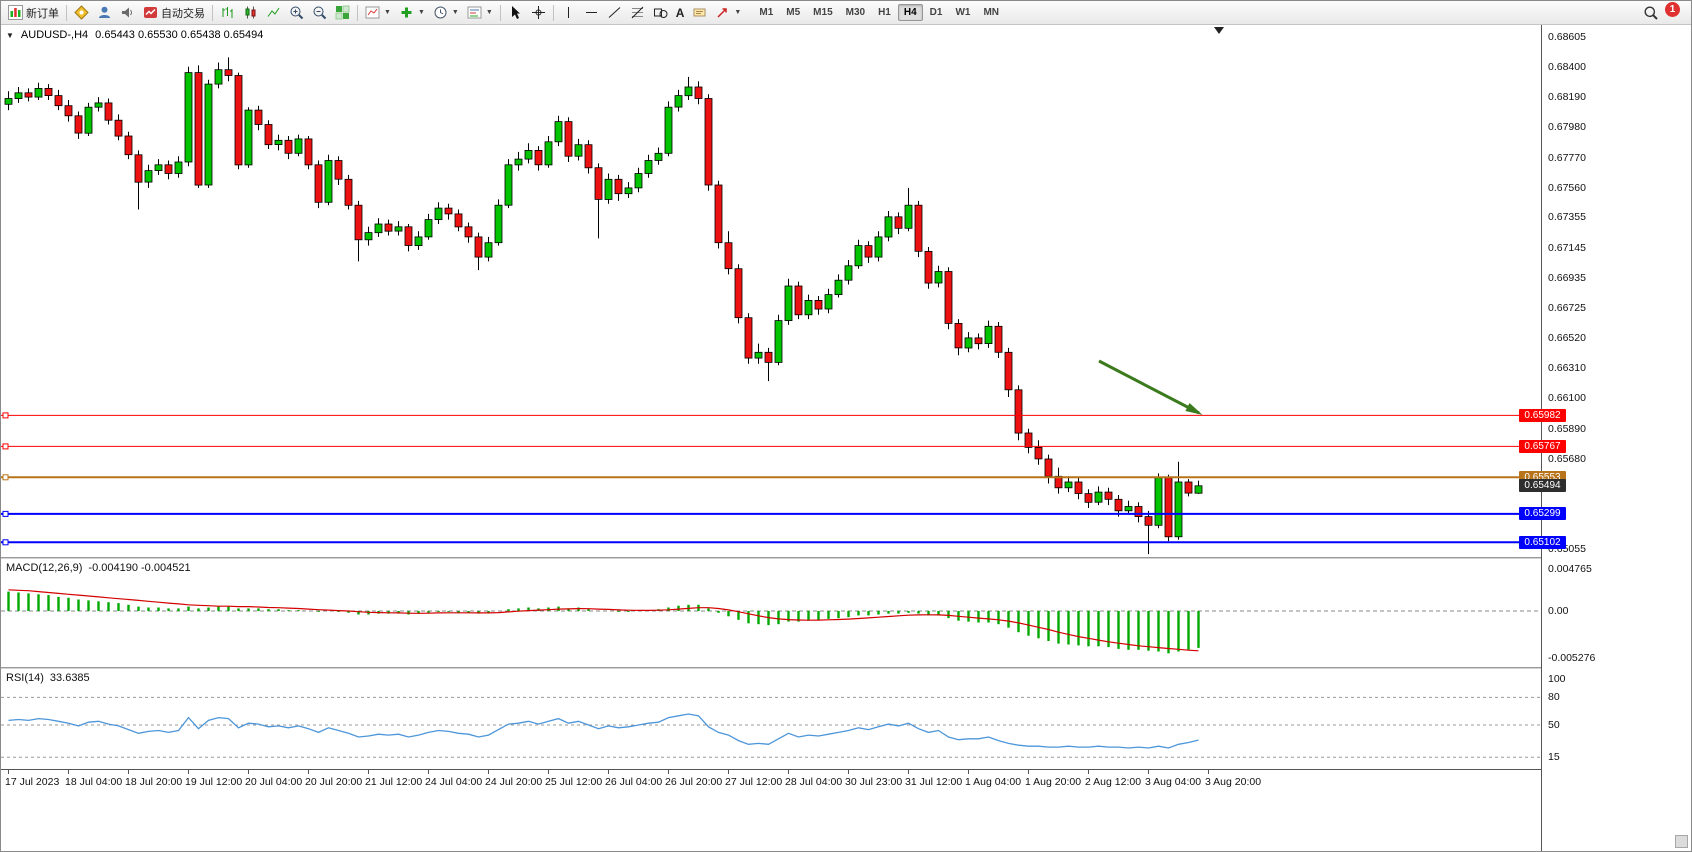 The image size is (1692, 852). I want to click on macd-panel: MACD(12,26,9) -0.004190 -0.004521, so click(771, 613).